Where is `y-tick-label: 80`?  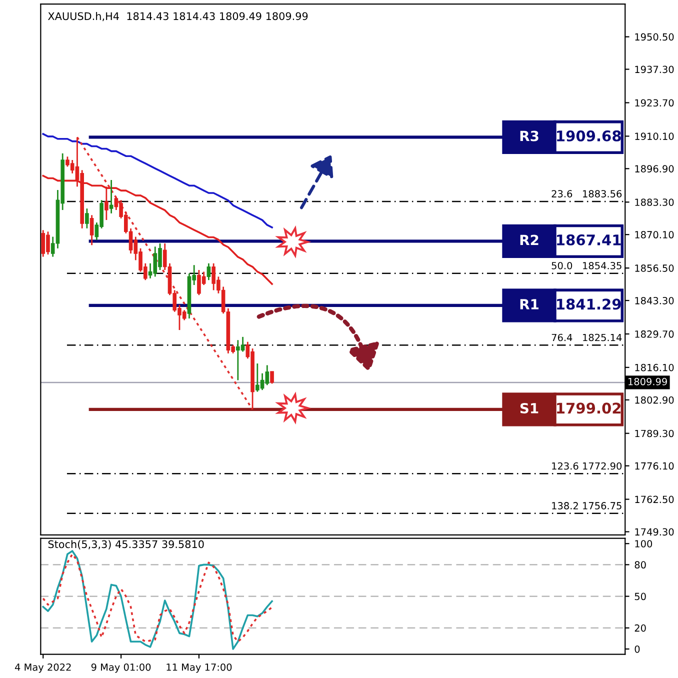
y-tick-label: 80 is located at coordinates (640, 565).